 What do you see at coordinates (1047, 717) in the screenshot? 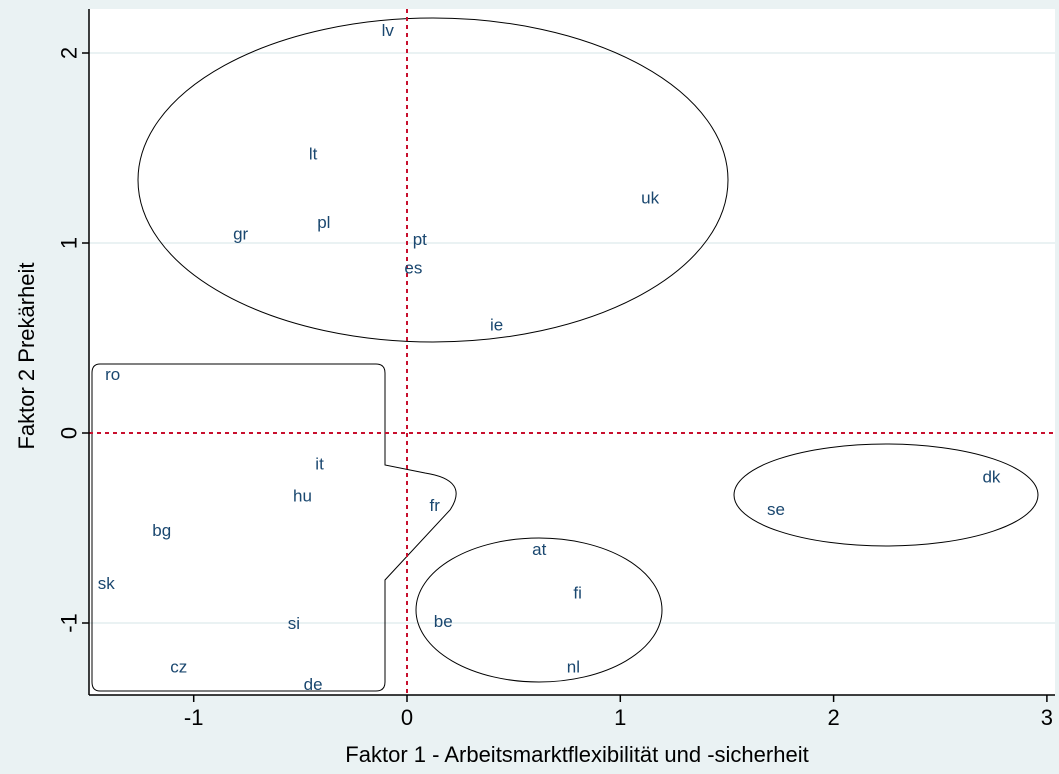
I see `x-tick-label: 3` at bounding box center [1047, 717].